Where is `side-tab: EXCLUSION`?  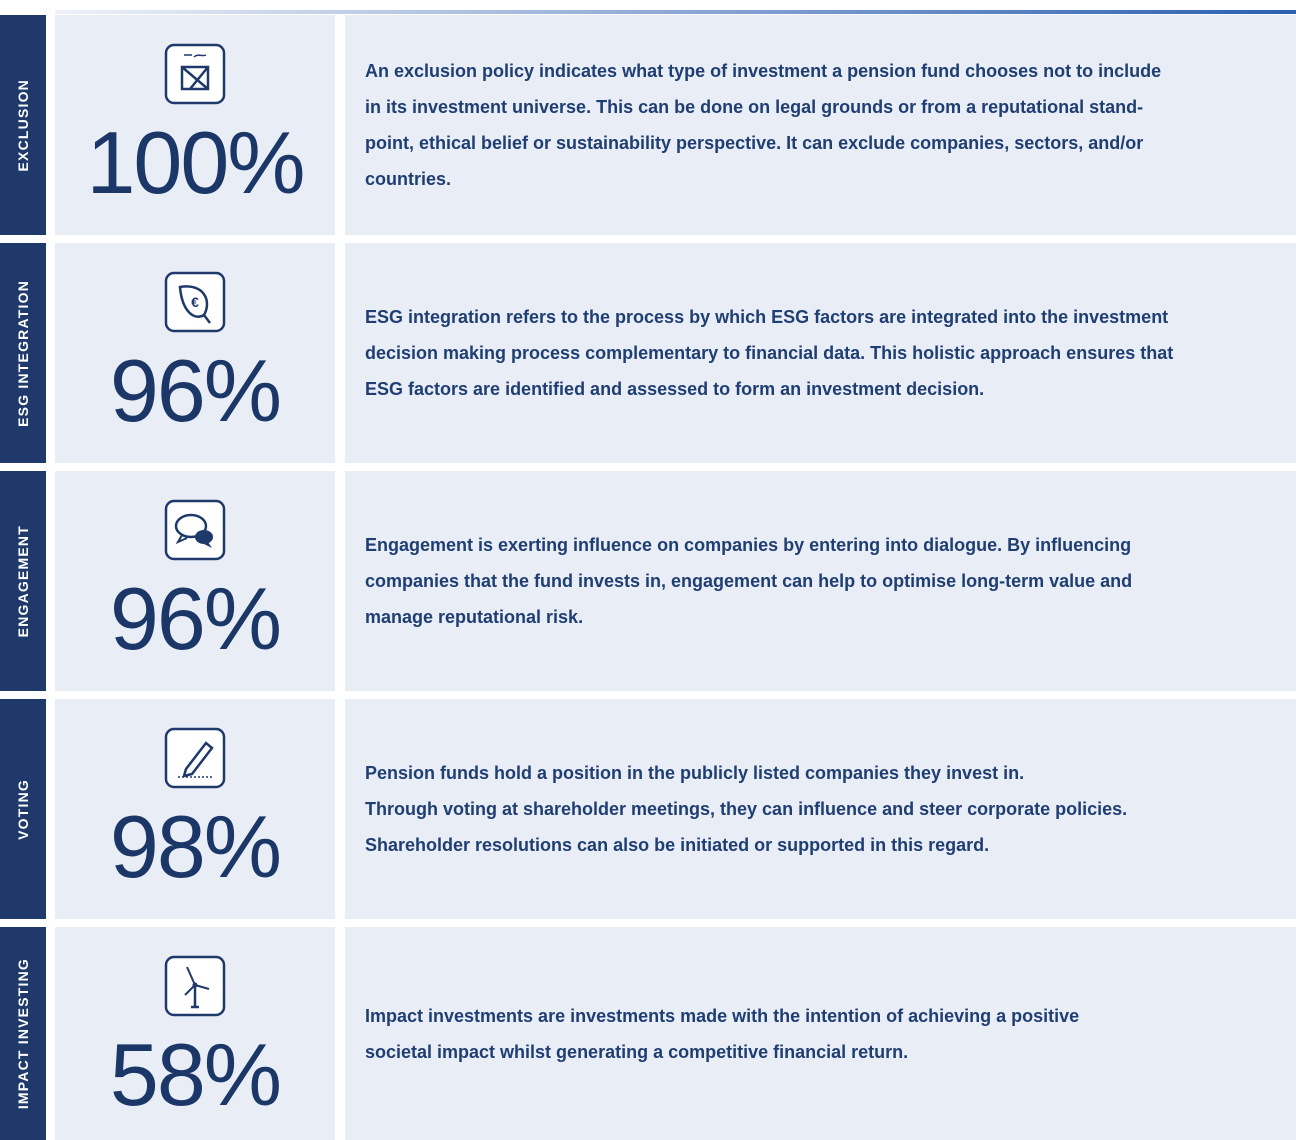 side-tab: EXCLUSION is located at coordinates (23, 125).